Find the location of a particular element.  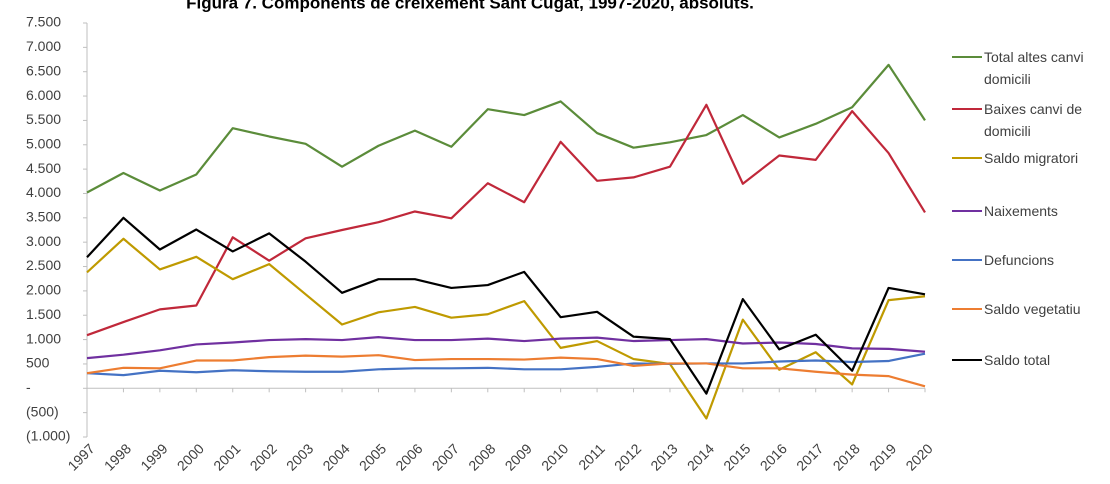

y-tick-label: 6.500 is located at coordinates (43, 70).